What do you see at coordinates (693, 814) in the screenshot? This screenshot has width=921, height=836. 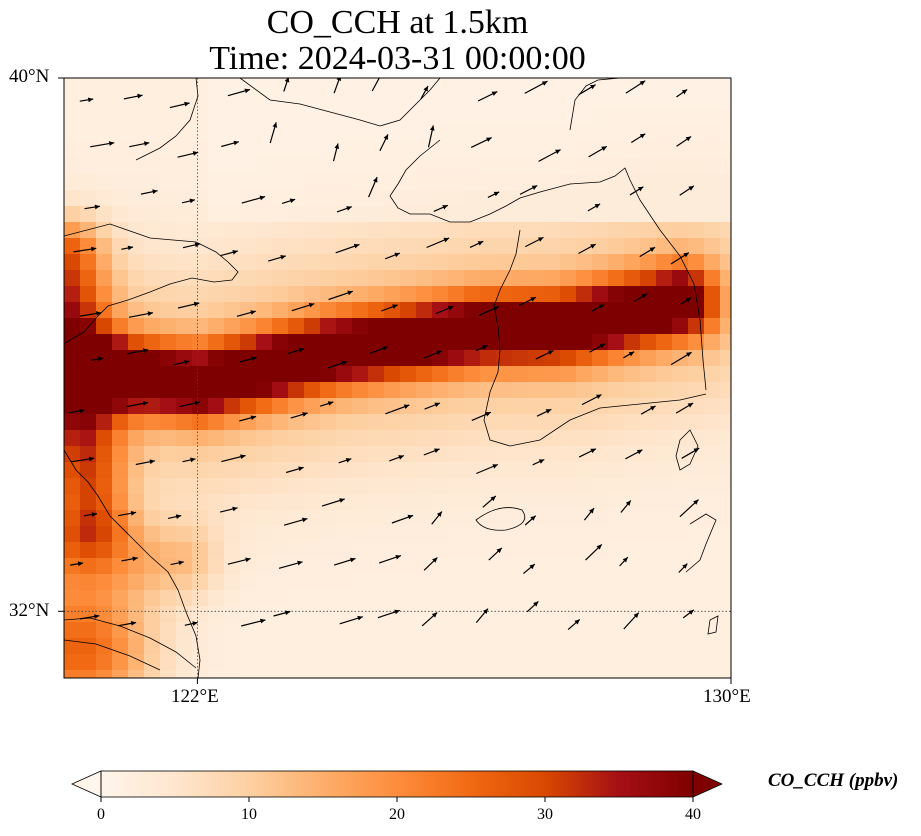 I see `colorbar-tick-40: 40` at bounding box center [693, 814].